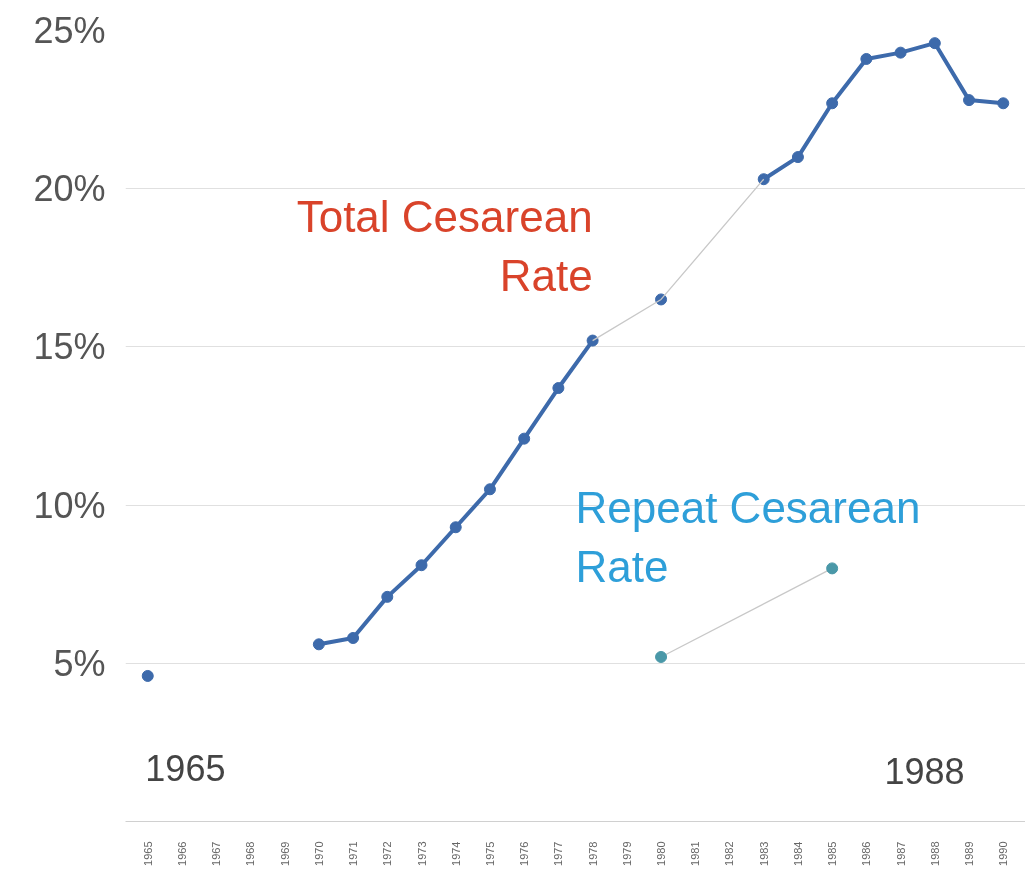 The image size is (1025, 881). Describe the element at coordinates (318, 853) in the screenshot. I see `x-tick-label: 1970` at that location.